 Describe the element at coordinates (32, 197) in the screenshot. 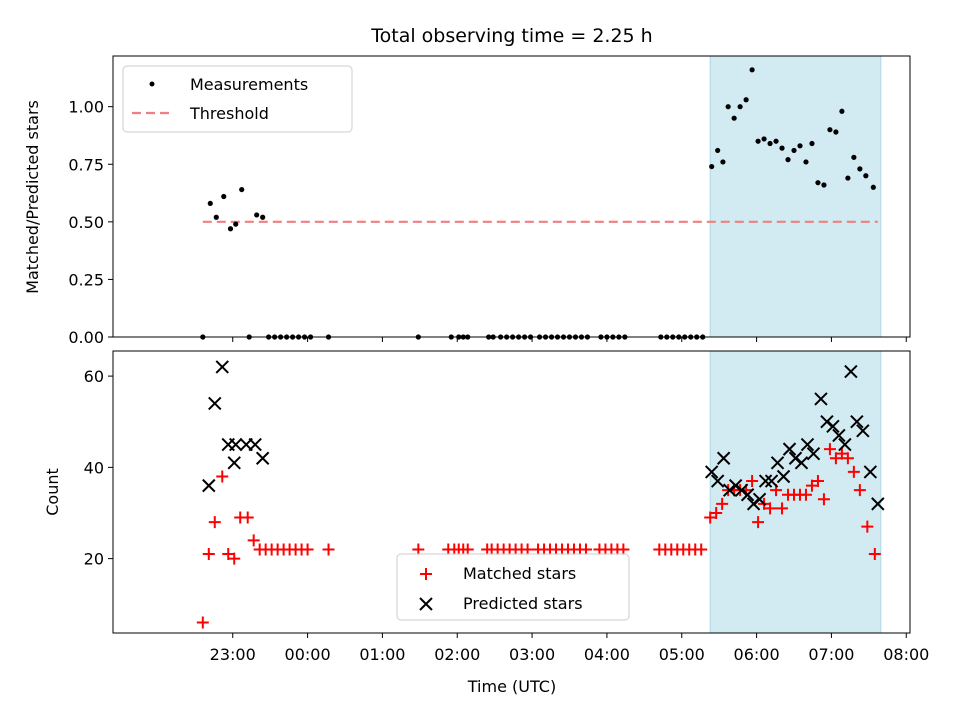

I see `ratio-y-axis-label: Matched/Predicted stars` at that location.